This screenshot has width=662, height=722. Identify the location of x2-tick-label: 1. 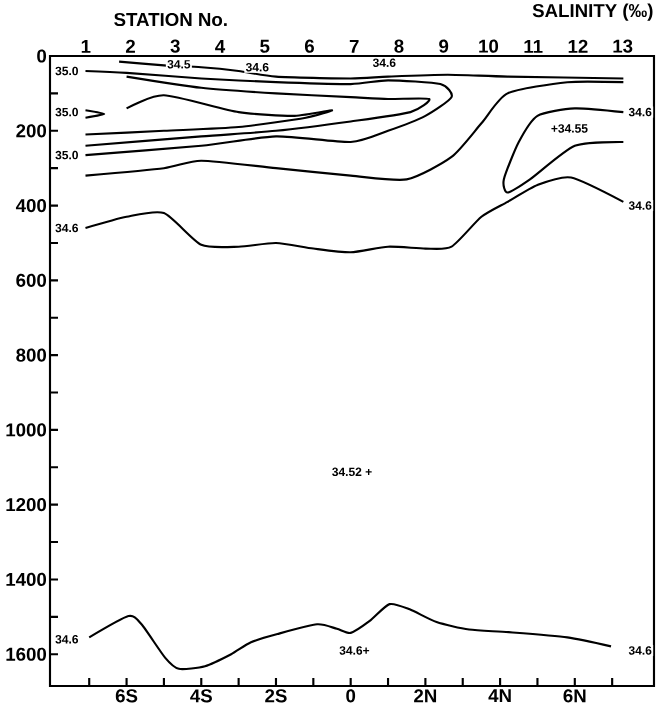
(86, 46).